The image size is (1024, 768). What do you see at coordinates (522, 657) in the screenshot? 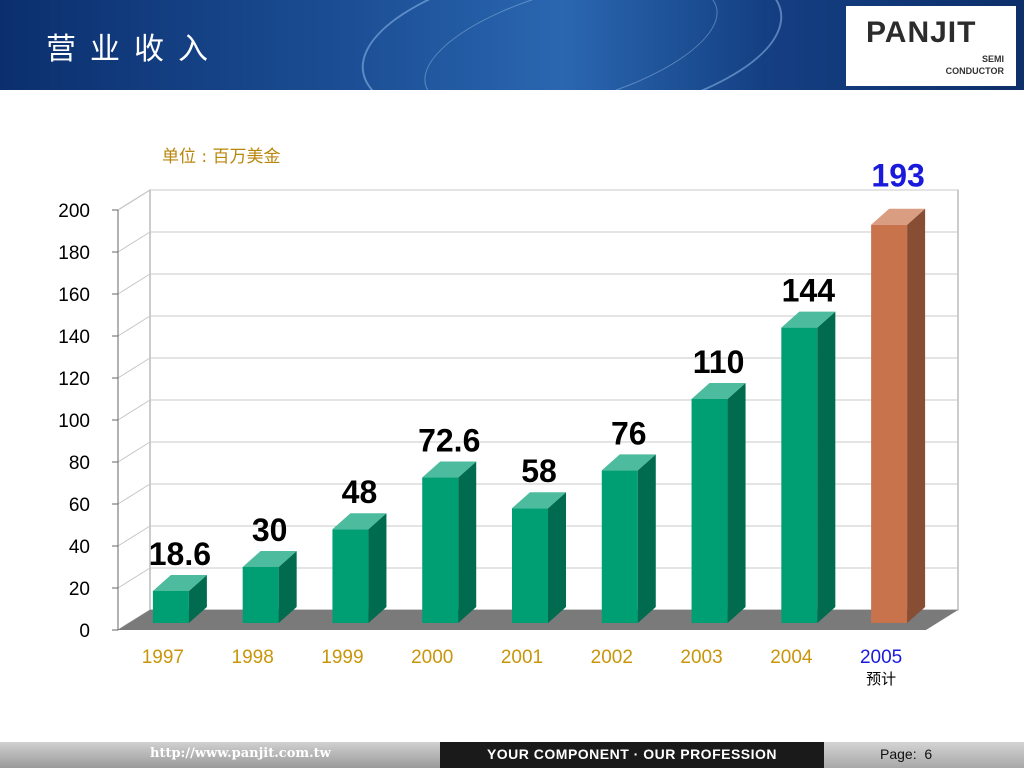
I see `category-label-2001: 2001` at bounding box center [522, 657].